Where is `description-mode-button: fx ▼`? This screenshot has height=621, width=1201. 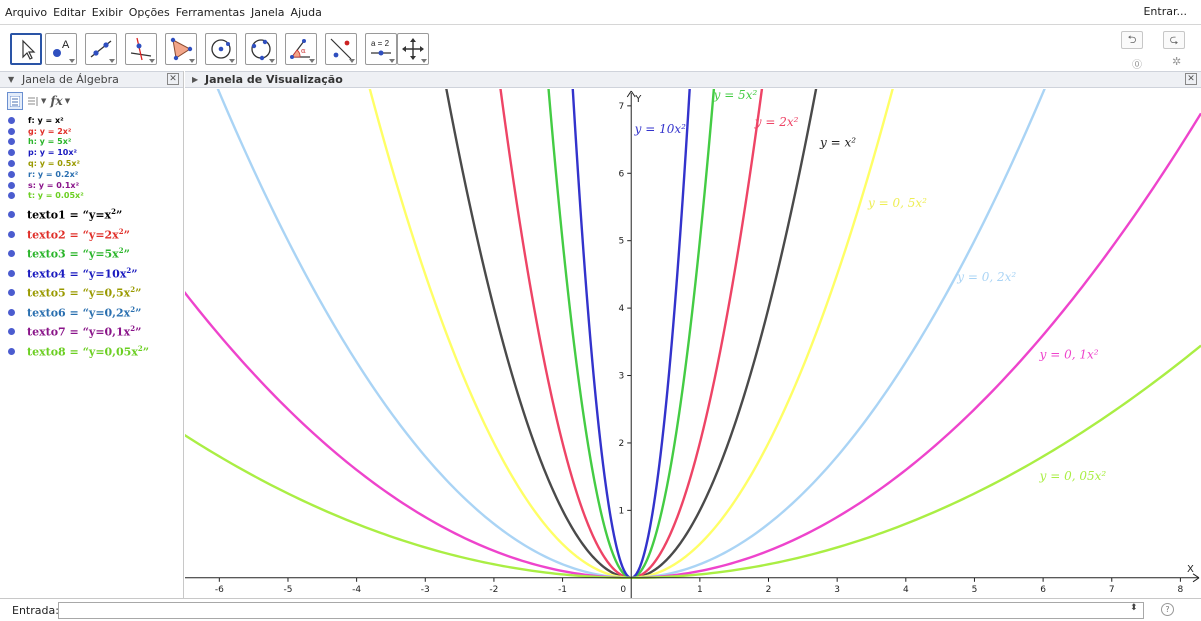
description-mode-button: fx ▼ is located at coordinates (60, 101).